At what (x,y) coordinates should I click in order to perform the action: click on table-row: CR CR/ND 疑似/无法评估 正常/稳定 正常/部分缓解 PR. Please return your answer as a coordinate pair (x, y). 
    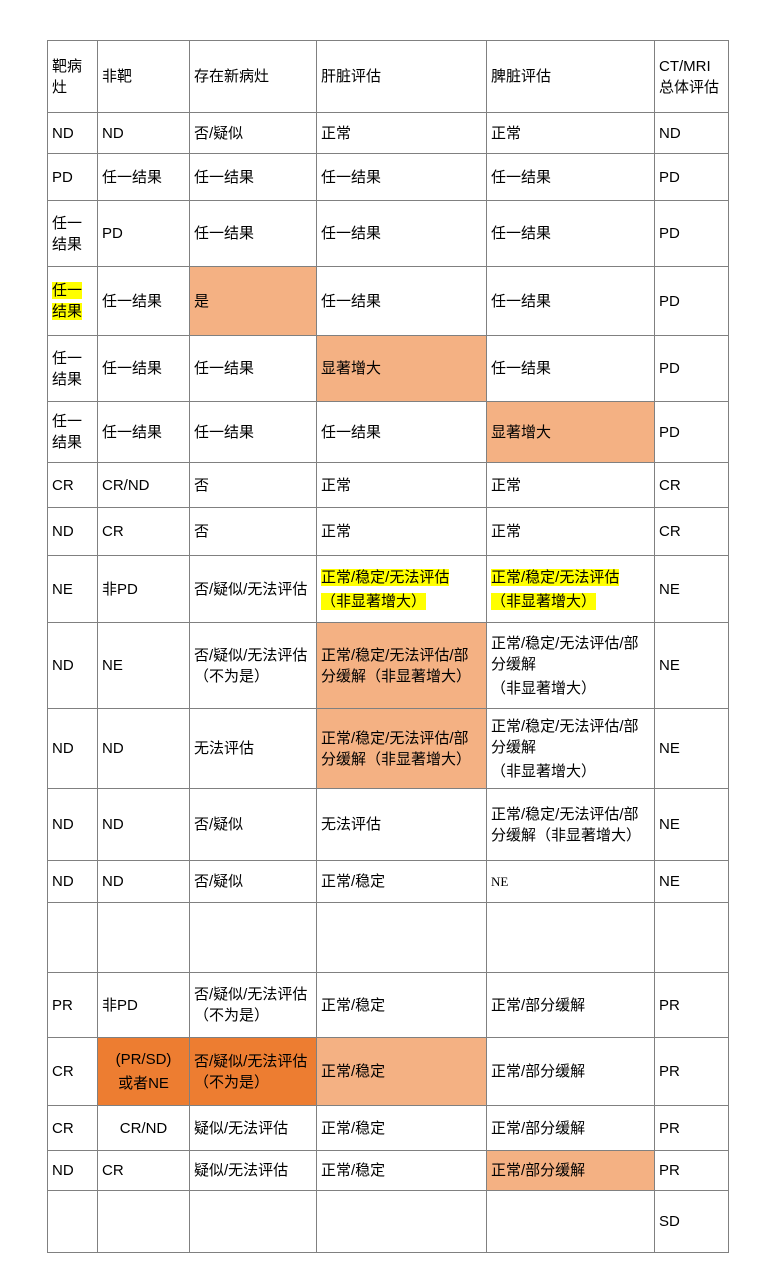
    Looking at the image, I should click on (388, 1128).